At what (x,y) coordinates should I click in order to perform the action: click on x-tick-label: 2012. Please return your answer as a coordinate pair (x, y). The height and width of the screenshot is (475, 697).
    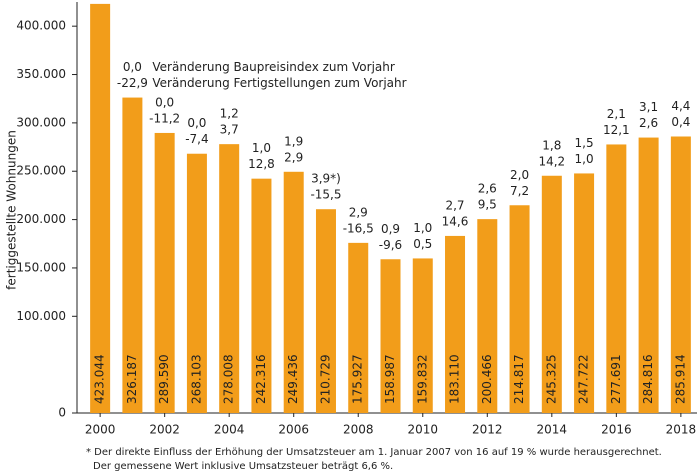
    Looking at the image, I should click on (487, 430).